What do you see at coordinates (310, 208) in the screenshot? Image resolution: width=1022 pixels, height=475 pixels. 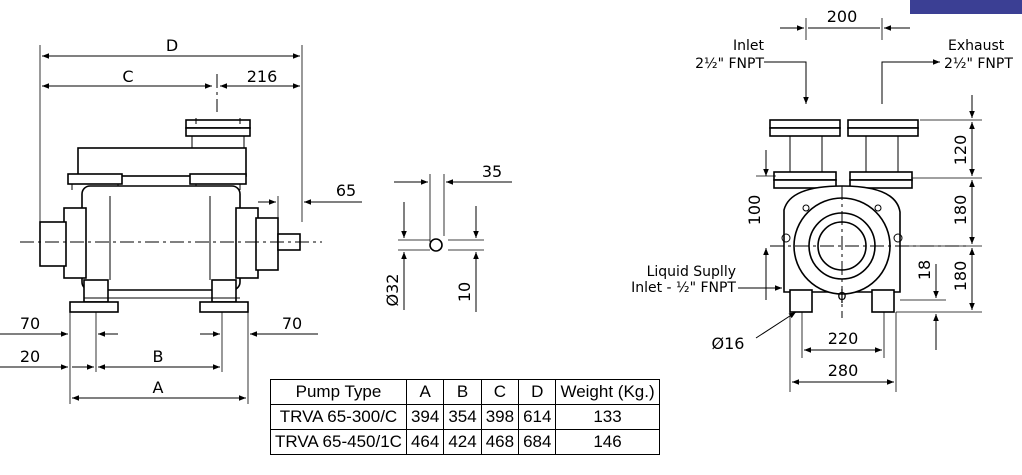 I see `dim-65: 65` at bounding box center [310, 208].